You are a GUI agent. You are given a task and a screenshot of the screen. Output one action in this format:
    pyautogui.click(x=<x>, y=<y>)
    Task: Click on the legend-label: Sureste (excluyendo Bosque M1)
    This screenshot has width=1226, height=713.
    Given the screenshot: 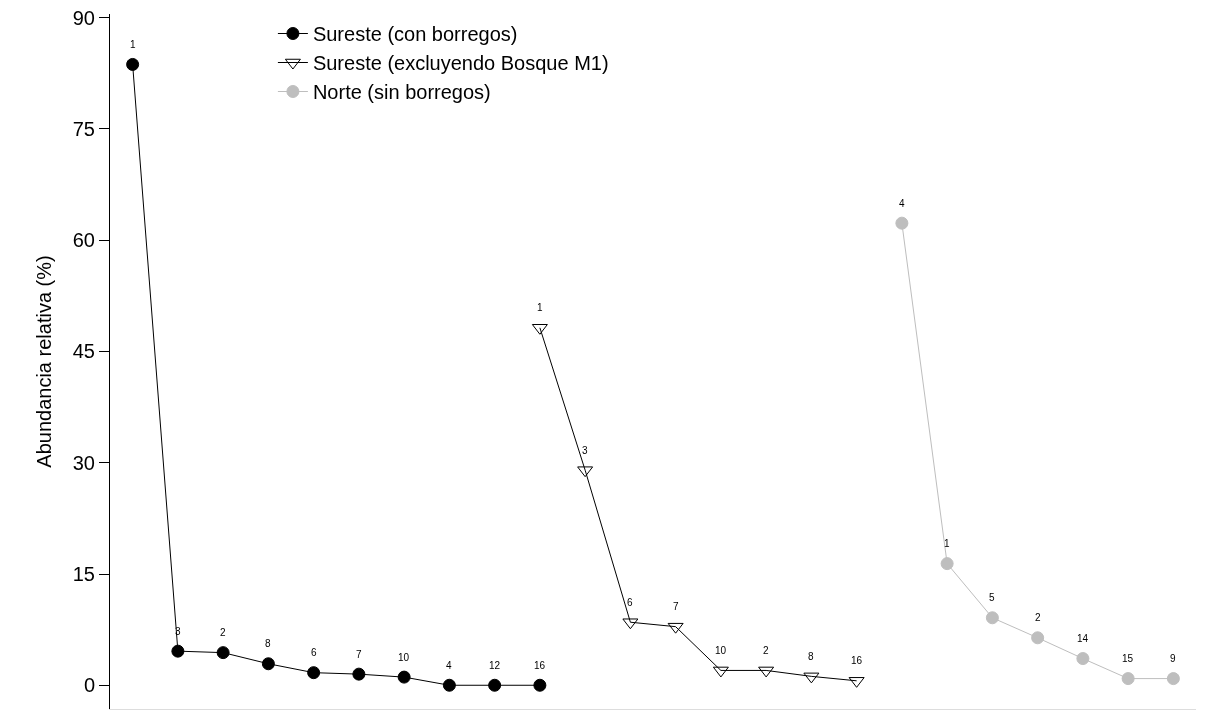 What is the action you would take?
    pyautogui.click(x=460, y=63)
    